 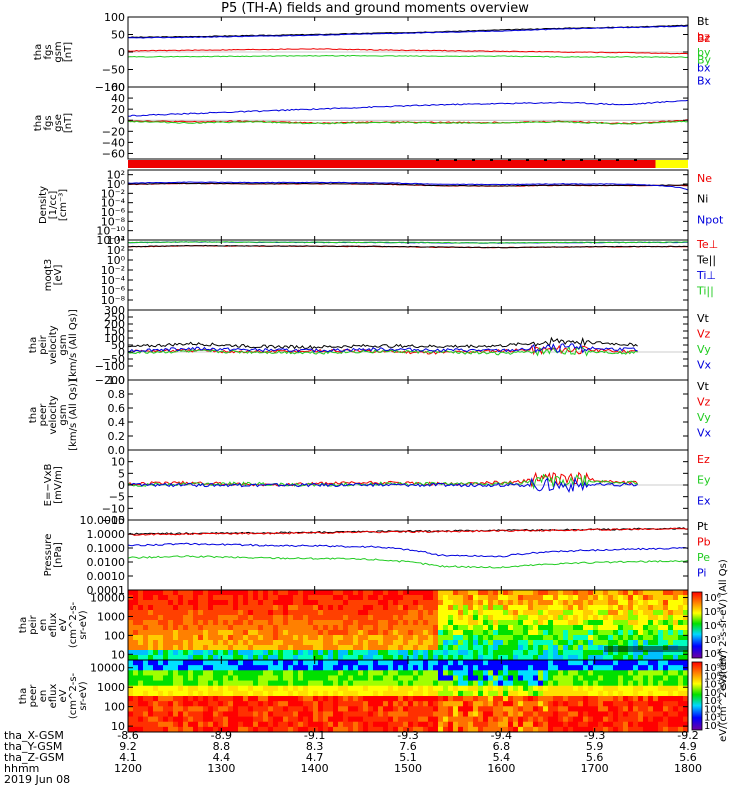 I want to click on y-axis-label-line: sr-eV), so click(x=83, y=624).